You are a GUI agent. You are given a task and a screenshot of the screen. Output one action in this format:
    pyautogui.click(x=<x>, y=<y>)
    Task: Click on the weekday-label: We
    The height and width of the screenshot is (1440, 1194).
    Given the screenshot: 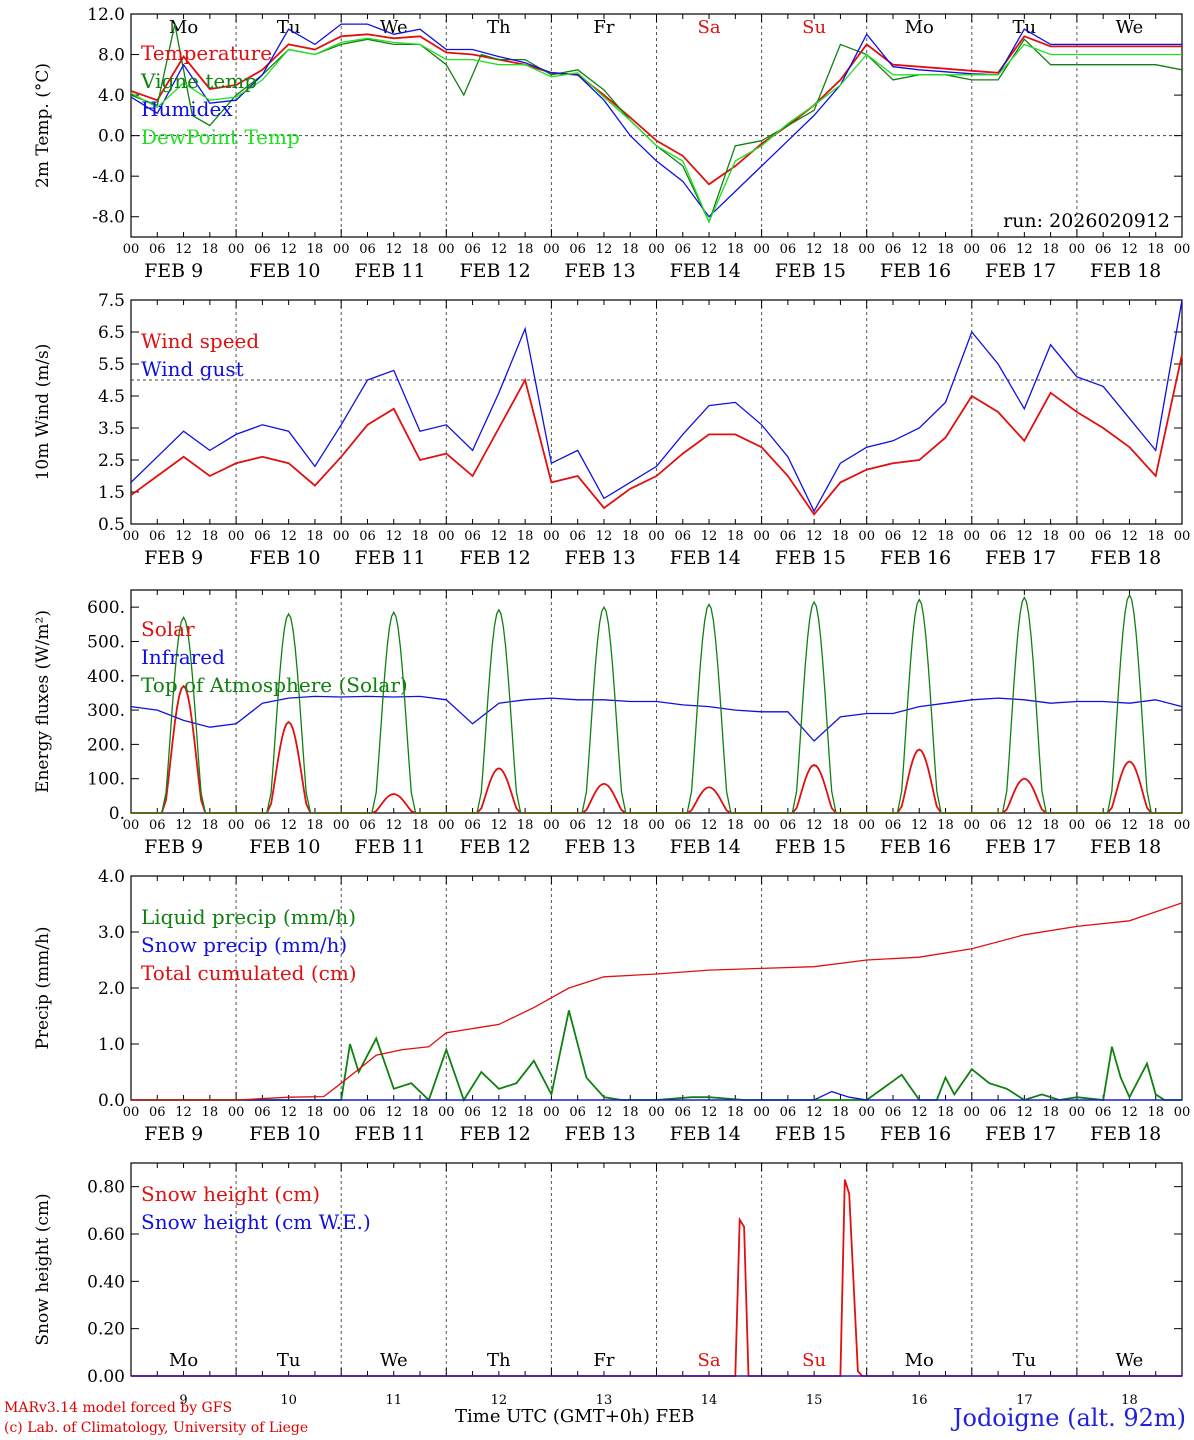 What is the action you would take?
    pyautogui.click(x=394, y=1360)
    